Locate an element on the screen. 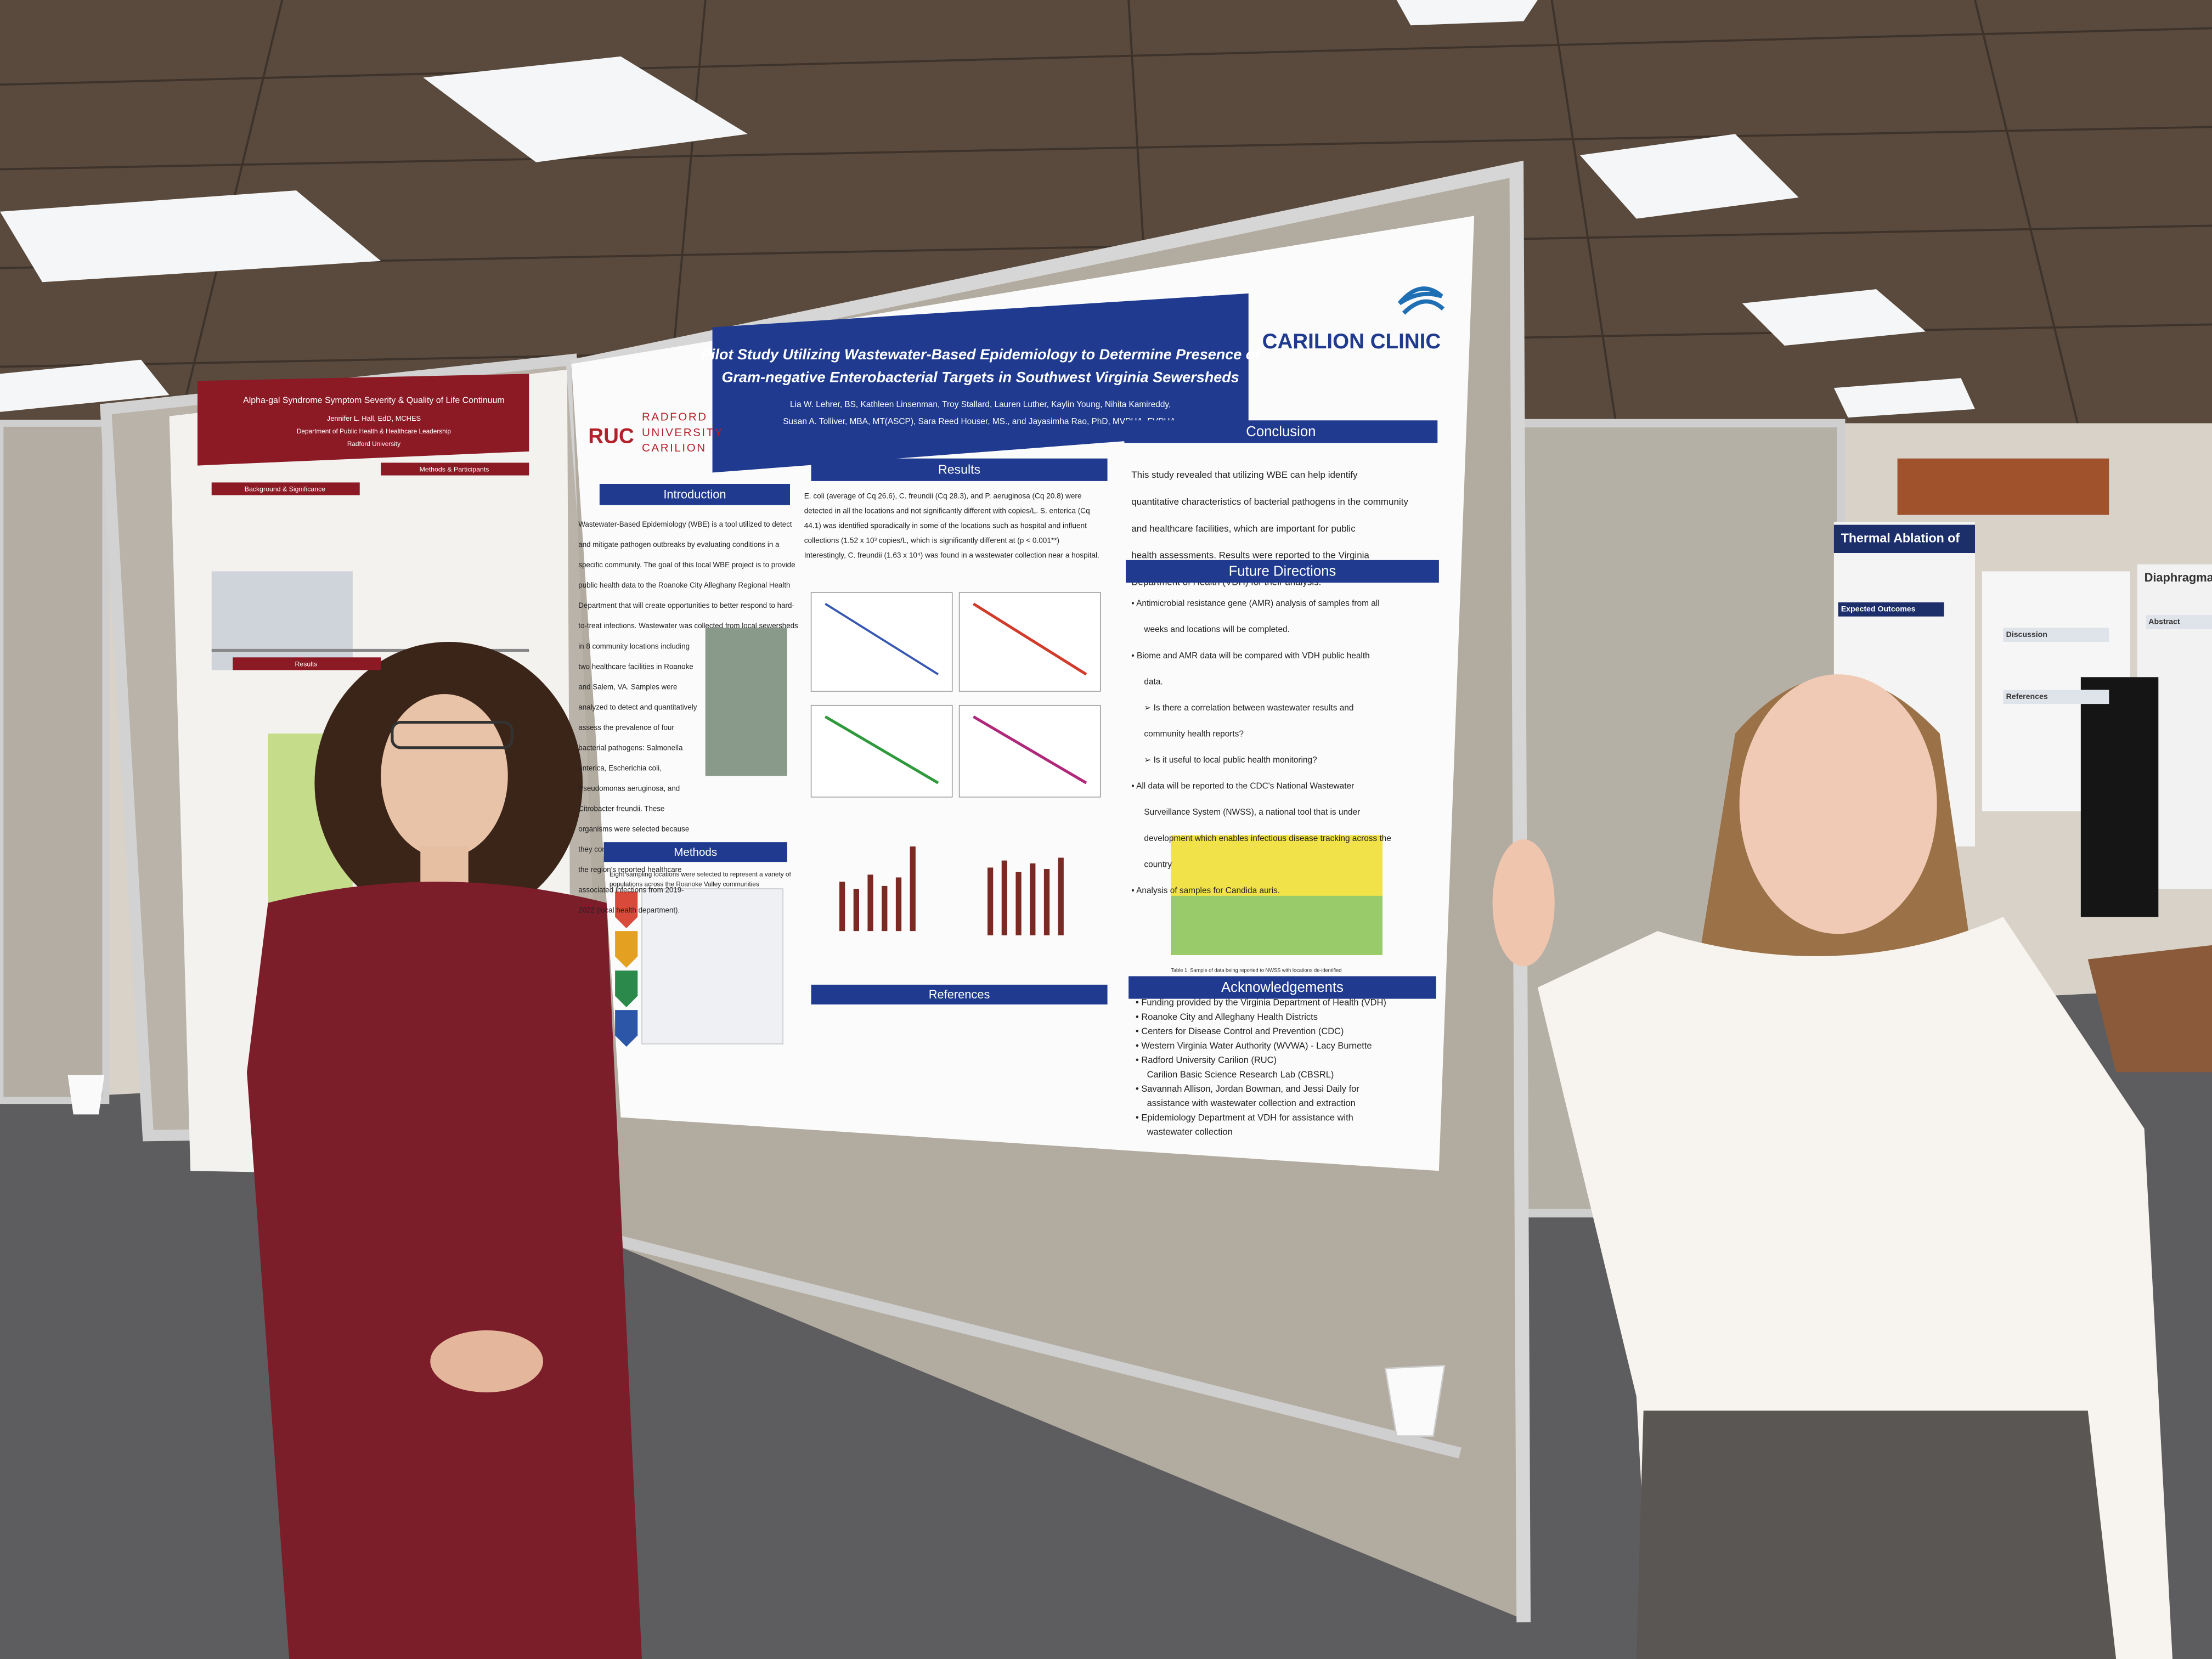 This screenshot has width=2212, height=1659. body-text: weeks and locations will be completed. is located at coordinates (1216, 629).